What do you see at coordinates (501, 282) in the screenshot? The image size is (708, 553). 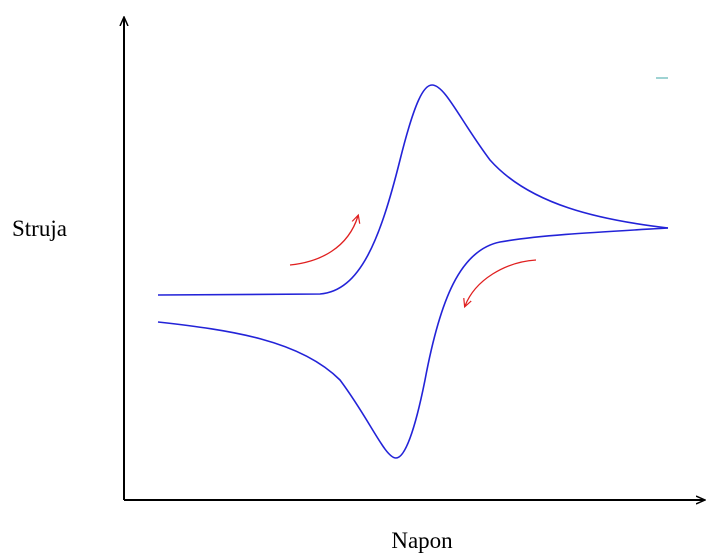 I see `reverse-direction-arrow` at bounding box center [501, 282].